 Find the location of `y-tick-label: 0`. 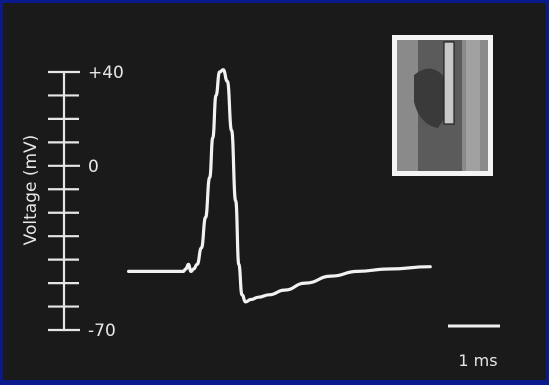

y-tick-label: 0 is located at coordinates (93, 167).